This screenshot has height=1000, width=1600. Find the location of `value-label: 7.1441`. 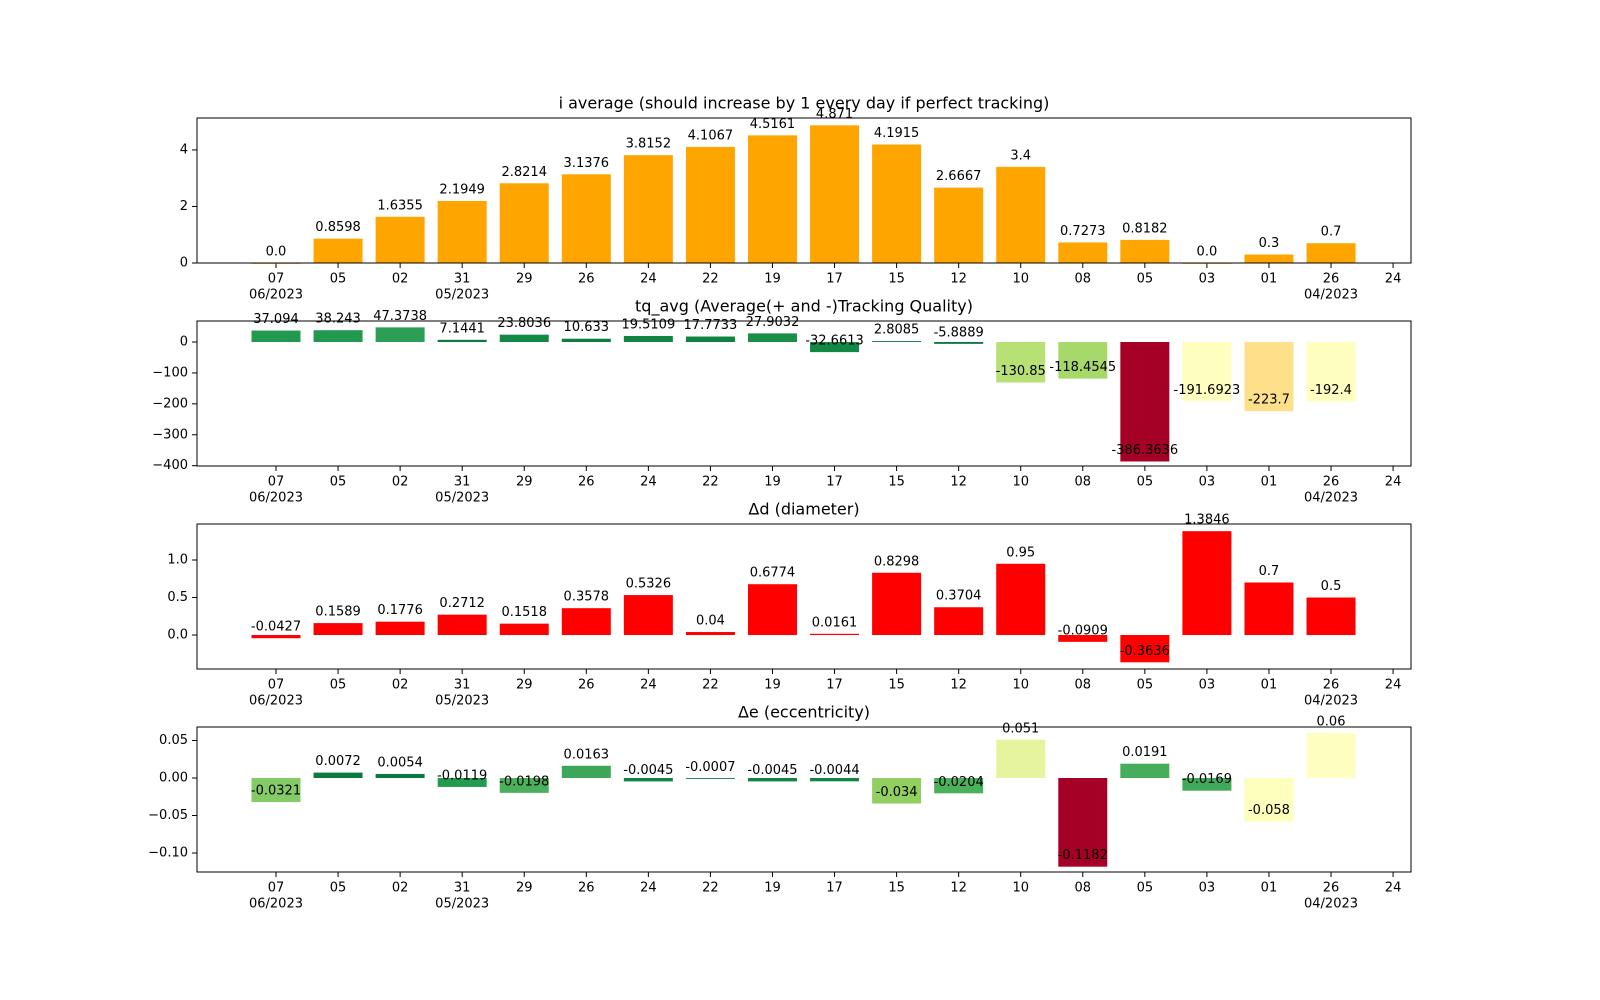

value-label: 7.1441 is located at coordinates (462, 328).